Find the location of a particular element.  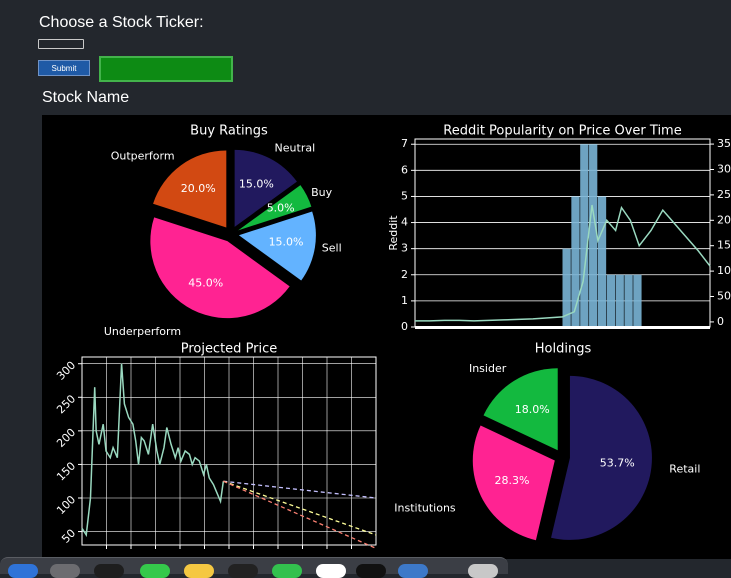

y2-tick-label: 200 is located at coordinates (724, 219).